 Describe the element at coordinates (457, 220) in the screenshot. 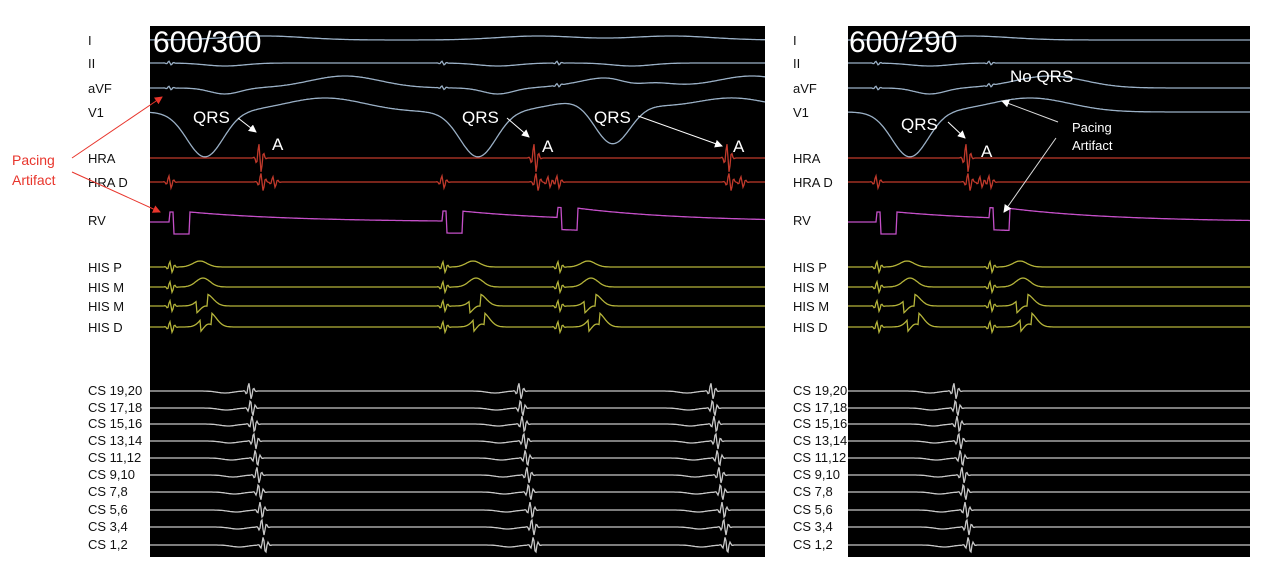

I see `RV-trace-left` at that location.